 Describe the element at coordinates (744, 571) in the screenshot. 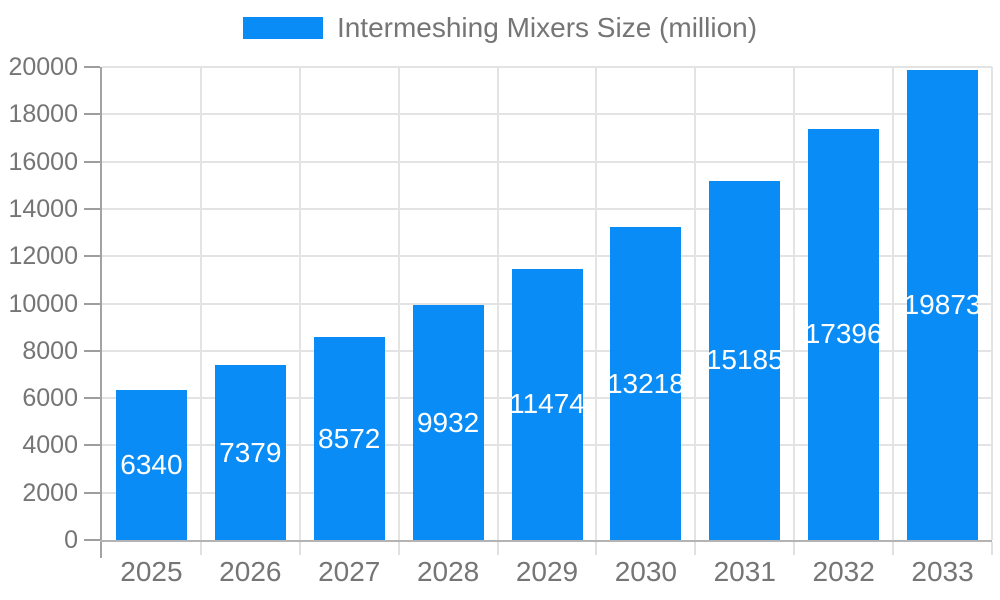

I see `x-axis-tick-label: 2031` at that location.